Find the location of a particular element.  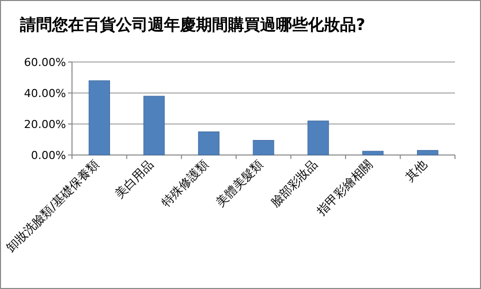

y-tick-label: 20.00% is located at coordinates (45, 124).